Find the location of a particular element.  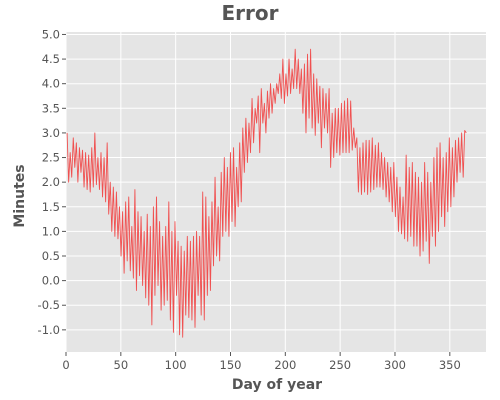

y-tick-label: 0.5 is located at coordinates (51, 256).